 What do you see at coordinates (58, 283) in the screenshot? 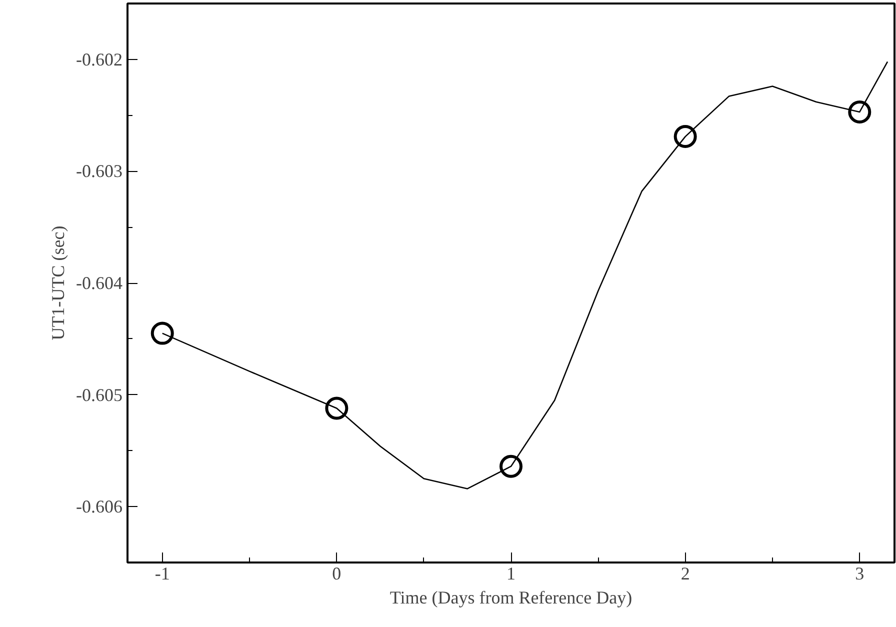
I see `y-axis-title: UT1-UTC (sec)` at bounding box center [58, 283].